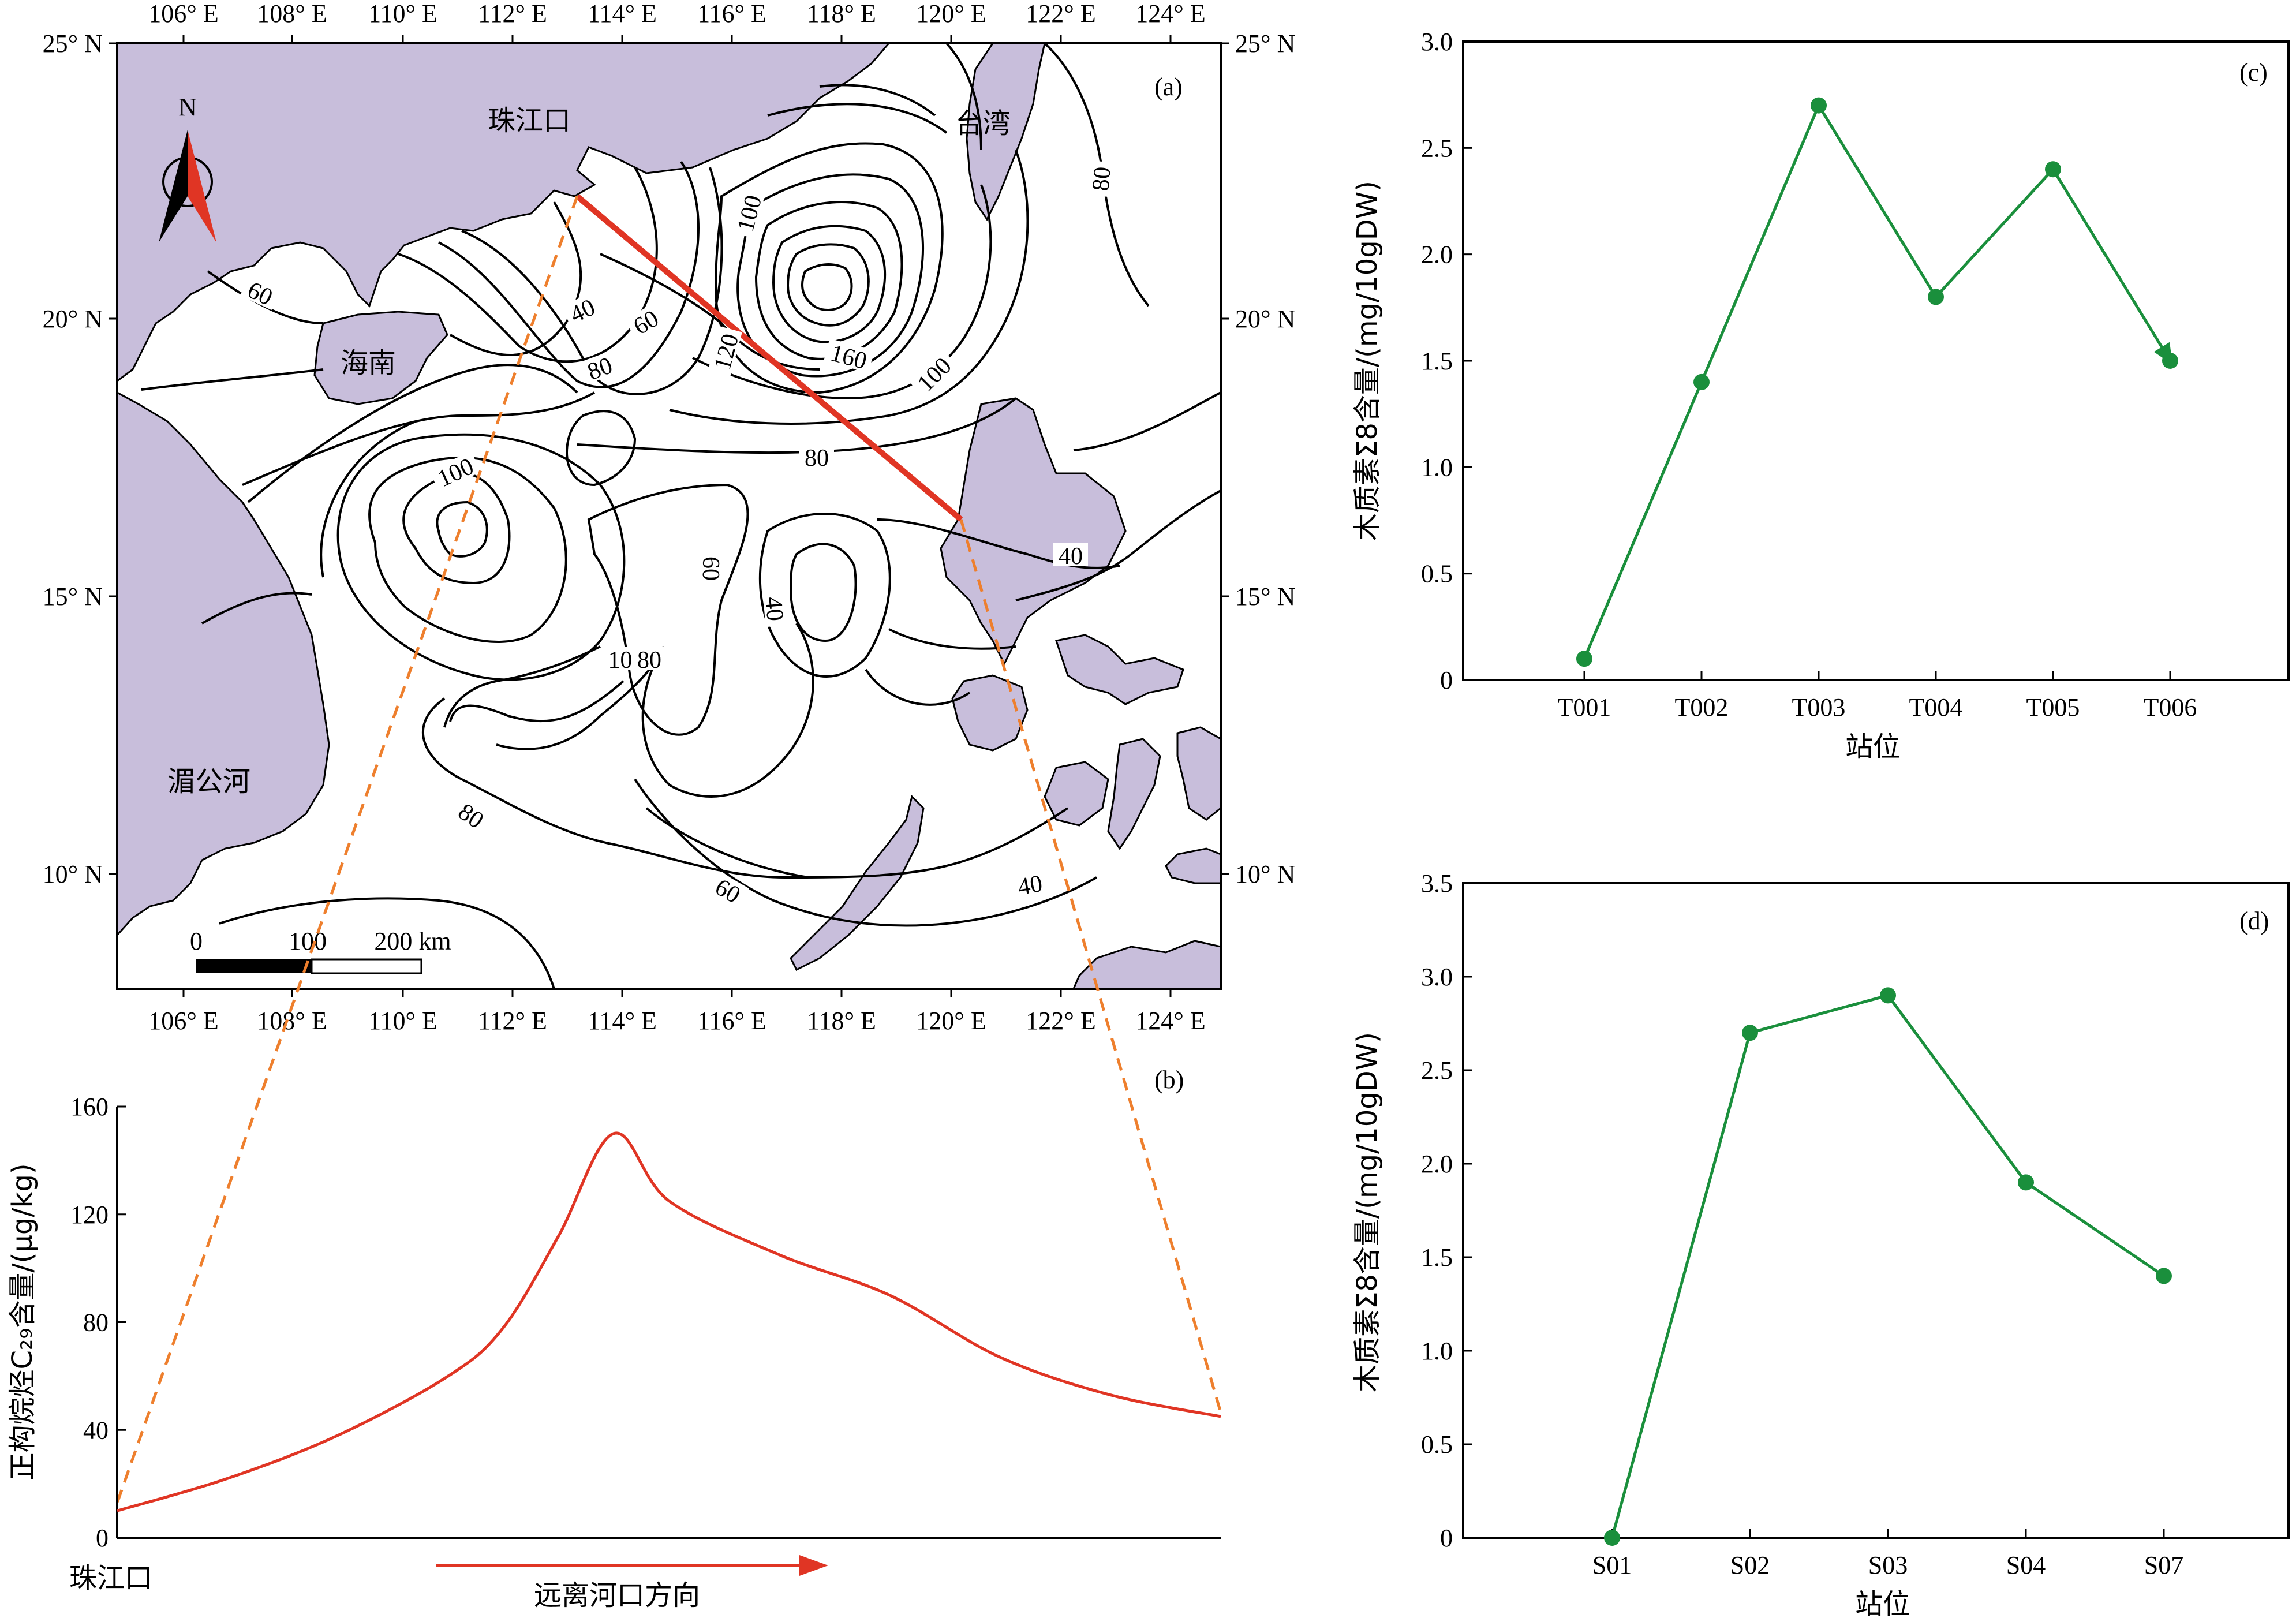 Image resolution: width=2296 pixels, height=1618 pixels. Describe the element at coordinates (110, 1578) in the screenshot. I see `profile-start-label: 珠江口` at that location.